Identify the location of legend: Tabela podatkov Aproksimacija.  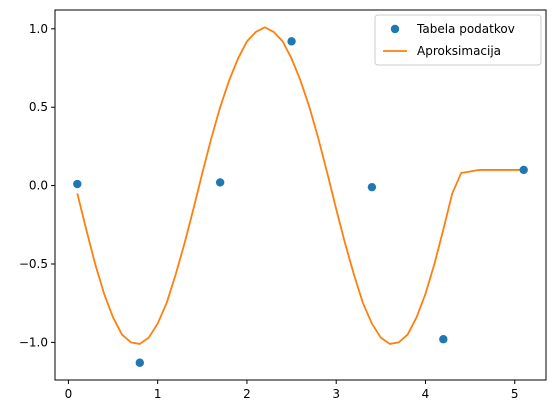
(458, 40).